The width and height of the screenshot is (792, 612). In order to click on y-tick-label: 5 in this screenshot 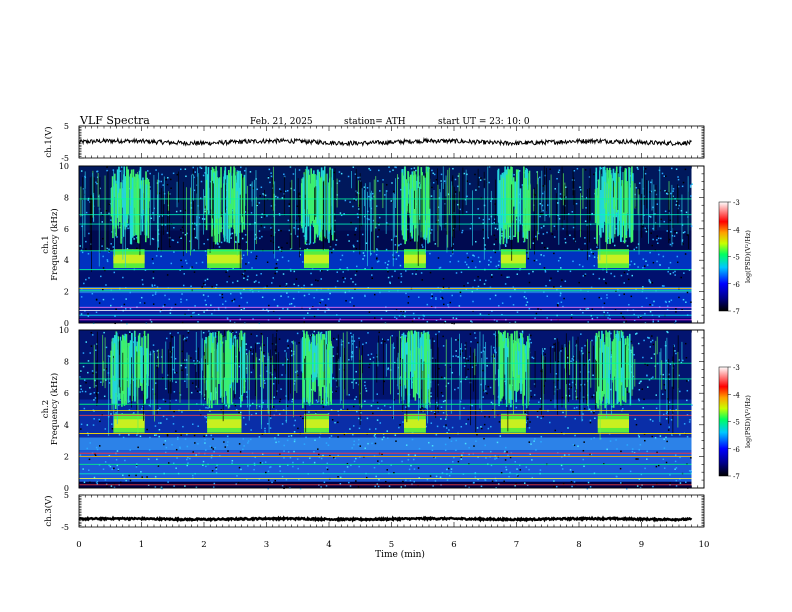, I will do `click(66, 126)`.